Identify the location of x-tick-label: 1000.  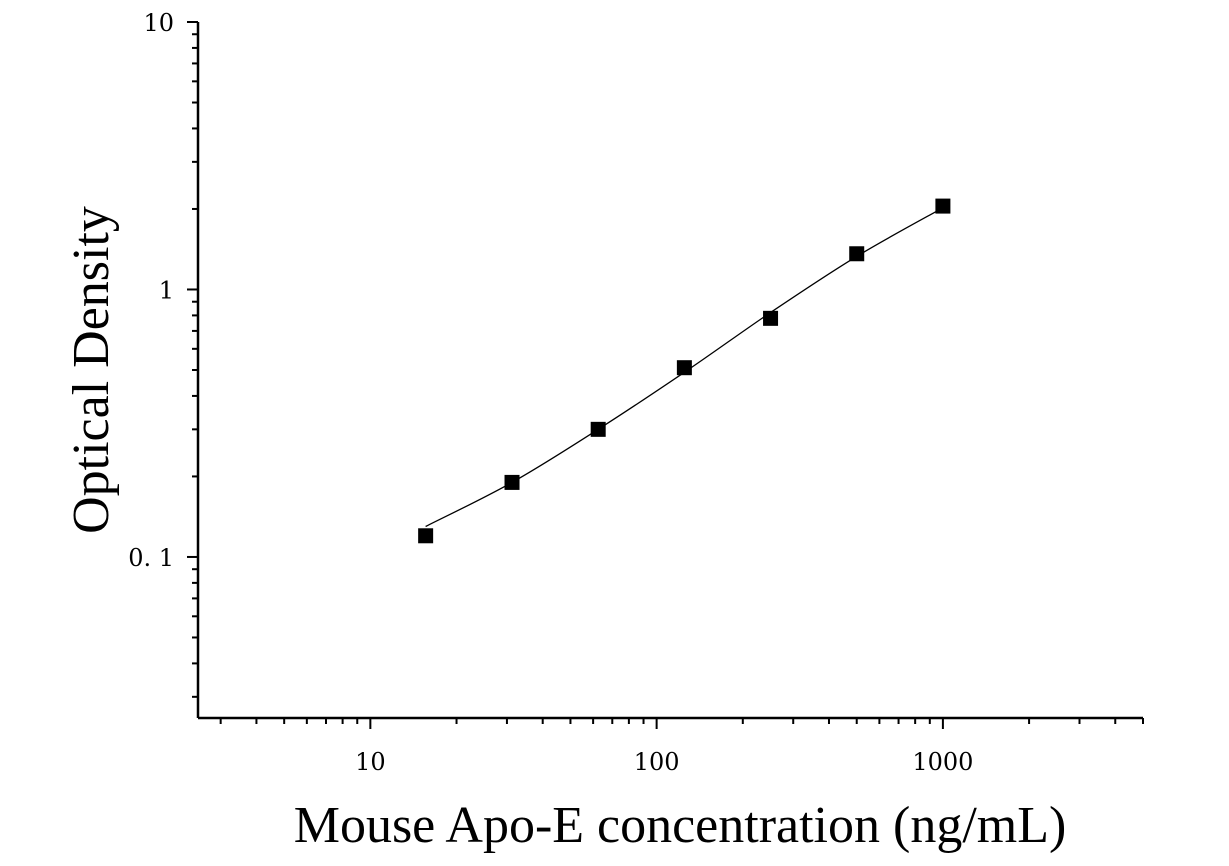
(942, 762).